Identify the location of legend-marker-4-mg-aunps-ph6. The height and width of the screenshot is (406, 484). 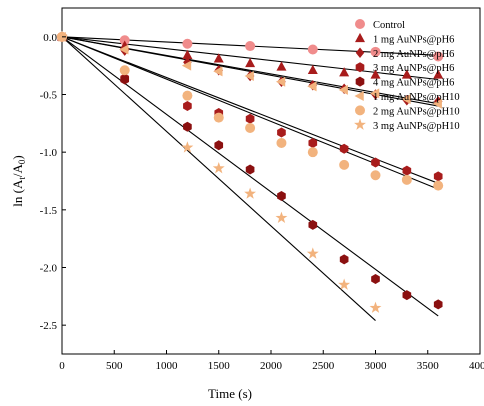
(360, 81).